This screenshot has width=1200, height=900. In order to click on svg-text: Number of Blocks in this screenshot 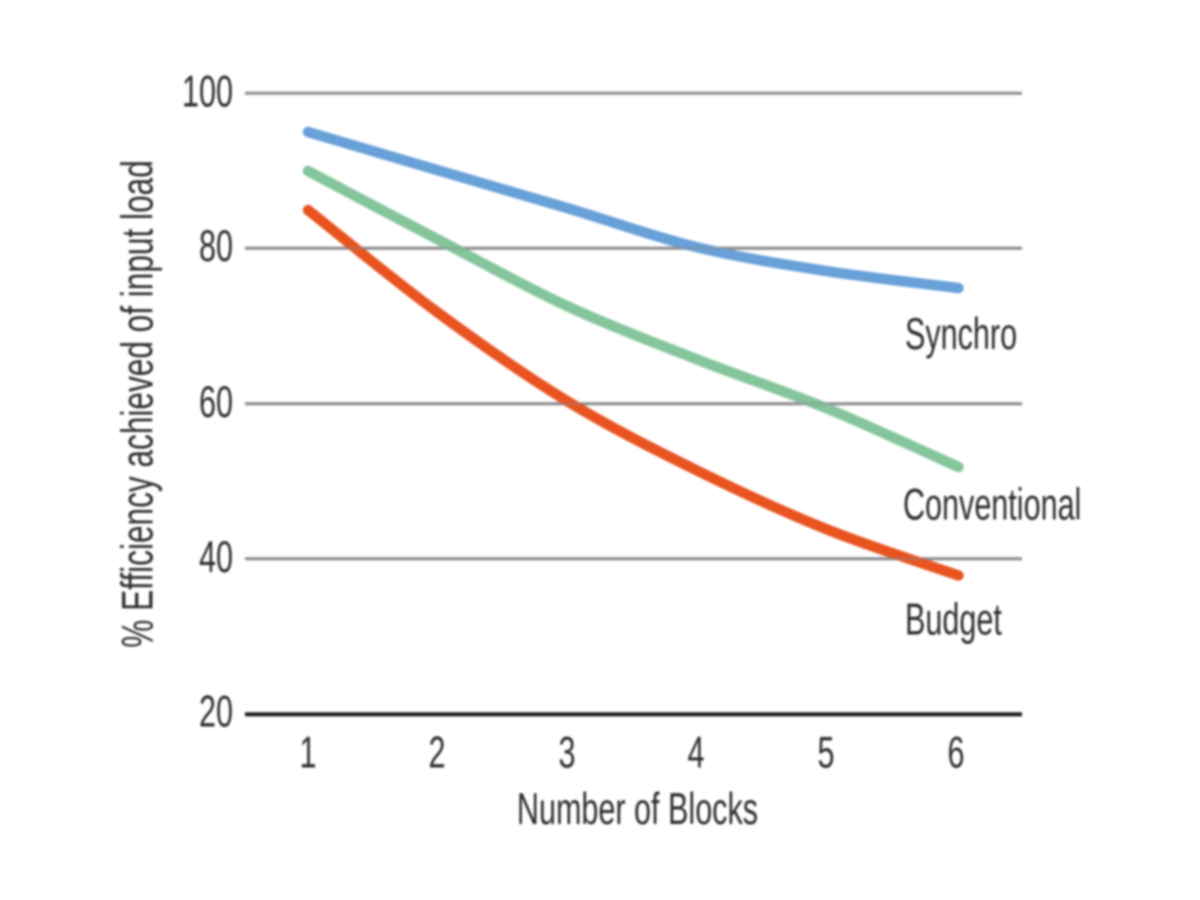, I will do `click(637, 809)`.